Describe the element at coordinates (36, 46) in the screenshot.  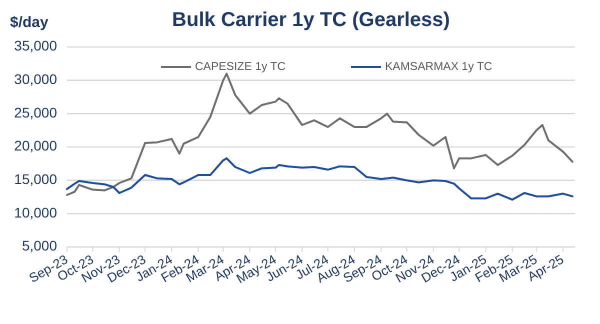
I see `y-tick-label: 35,000` at that location.